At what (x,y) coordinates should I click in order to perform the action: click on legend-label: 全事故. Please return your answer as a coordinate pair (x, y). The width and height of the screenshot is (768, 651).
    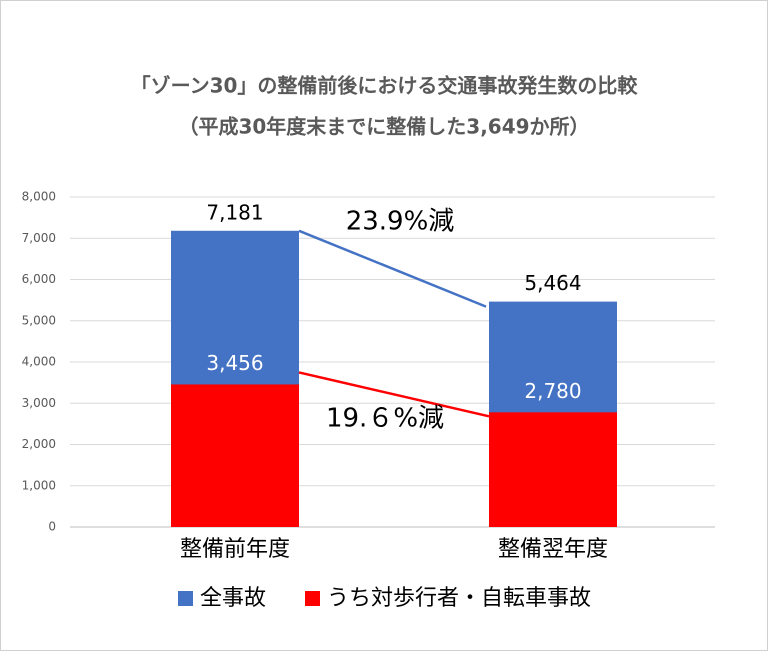
    Looking at the image, I should click on (233, 598).